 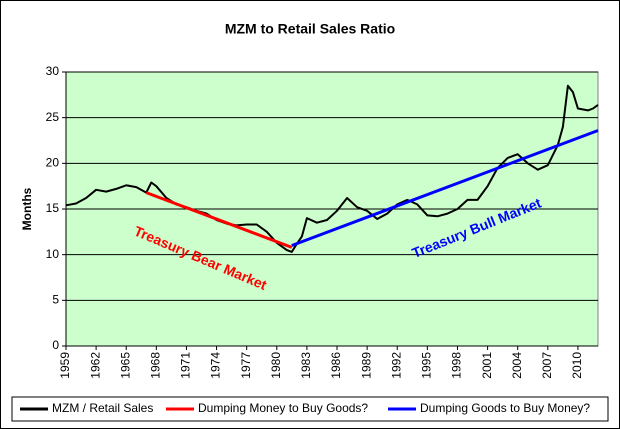 I want to click on x-tick-label: 1992, so click(x=396, y=365).